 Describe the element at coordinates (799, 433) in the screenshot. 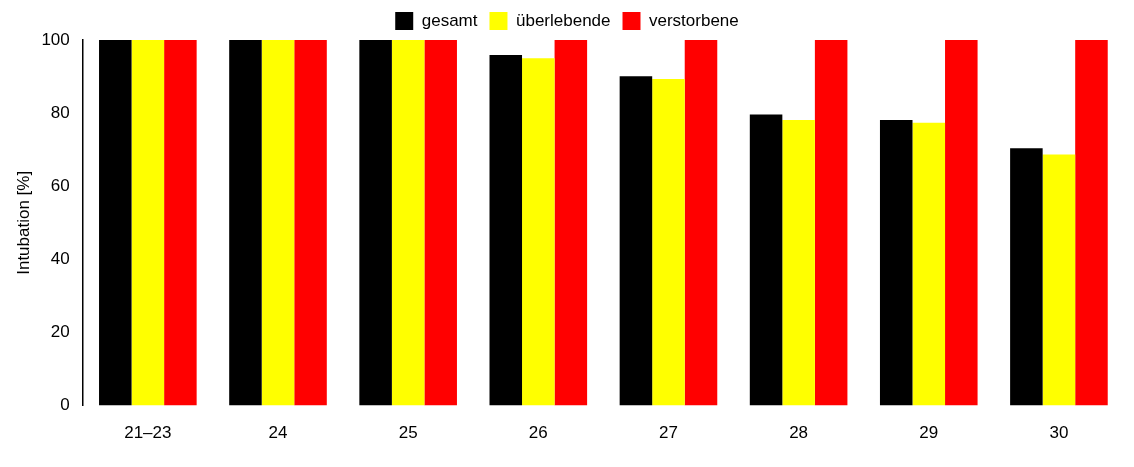

I see `x-tick-label: 28` at that location.